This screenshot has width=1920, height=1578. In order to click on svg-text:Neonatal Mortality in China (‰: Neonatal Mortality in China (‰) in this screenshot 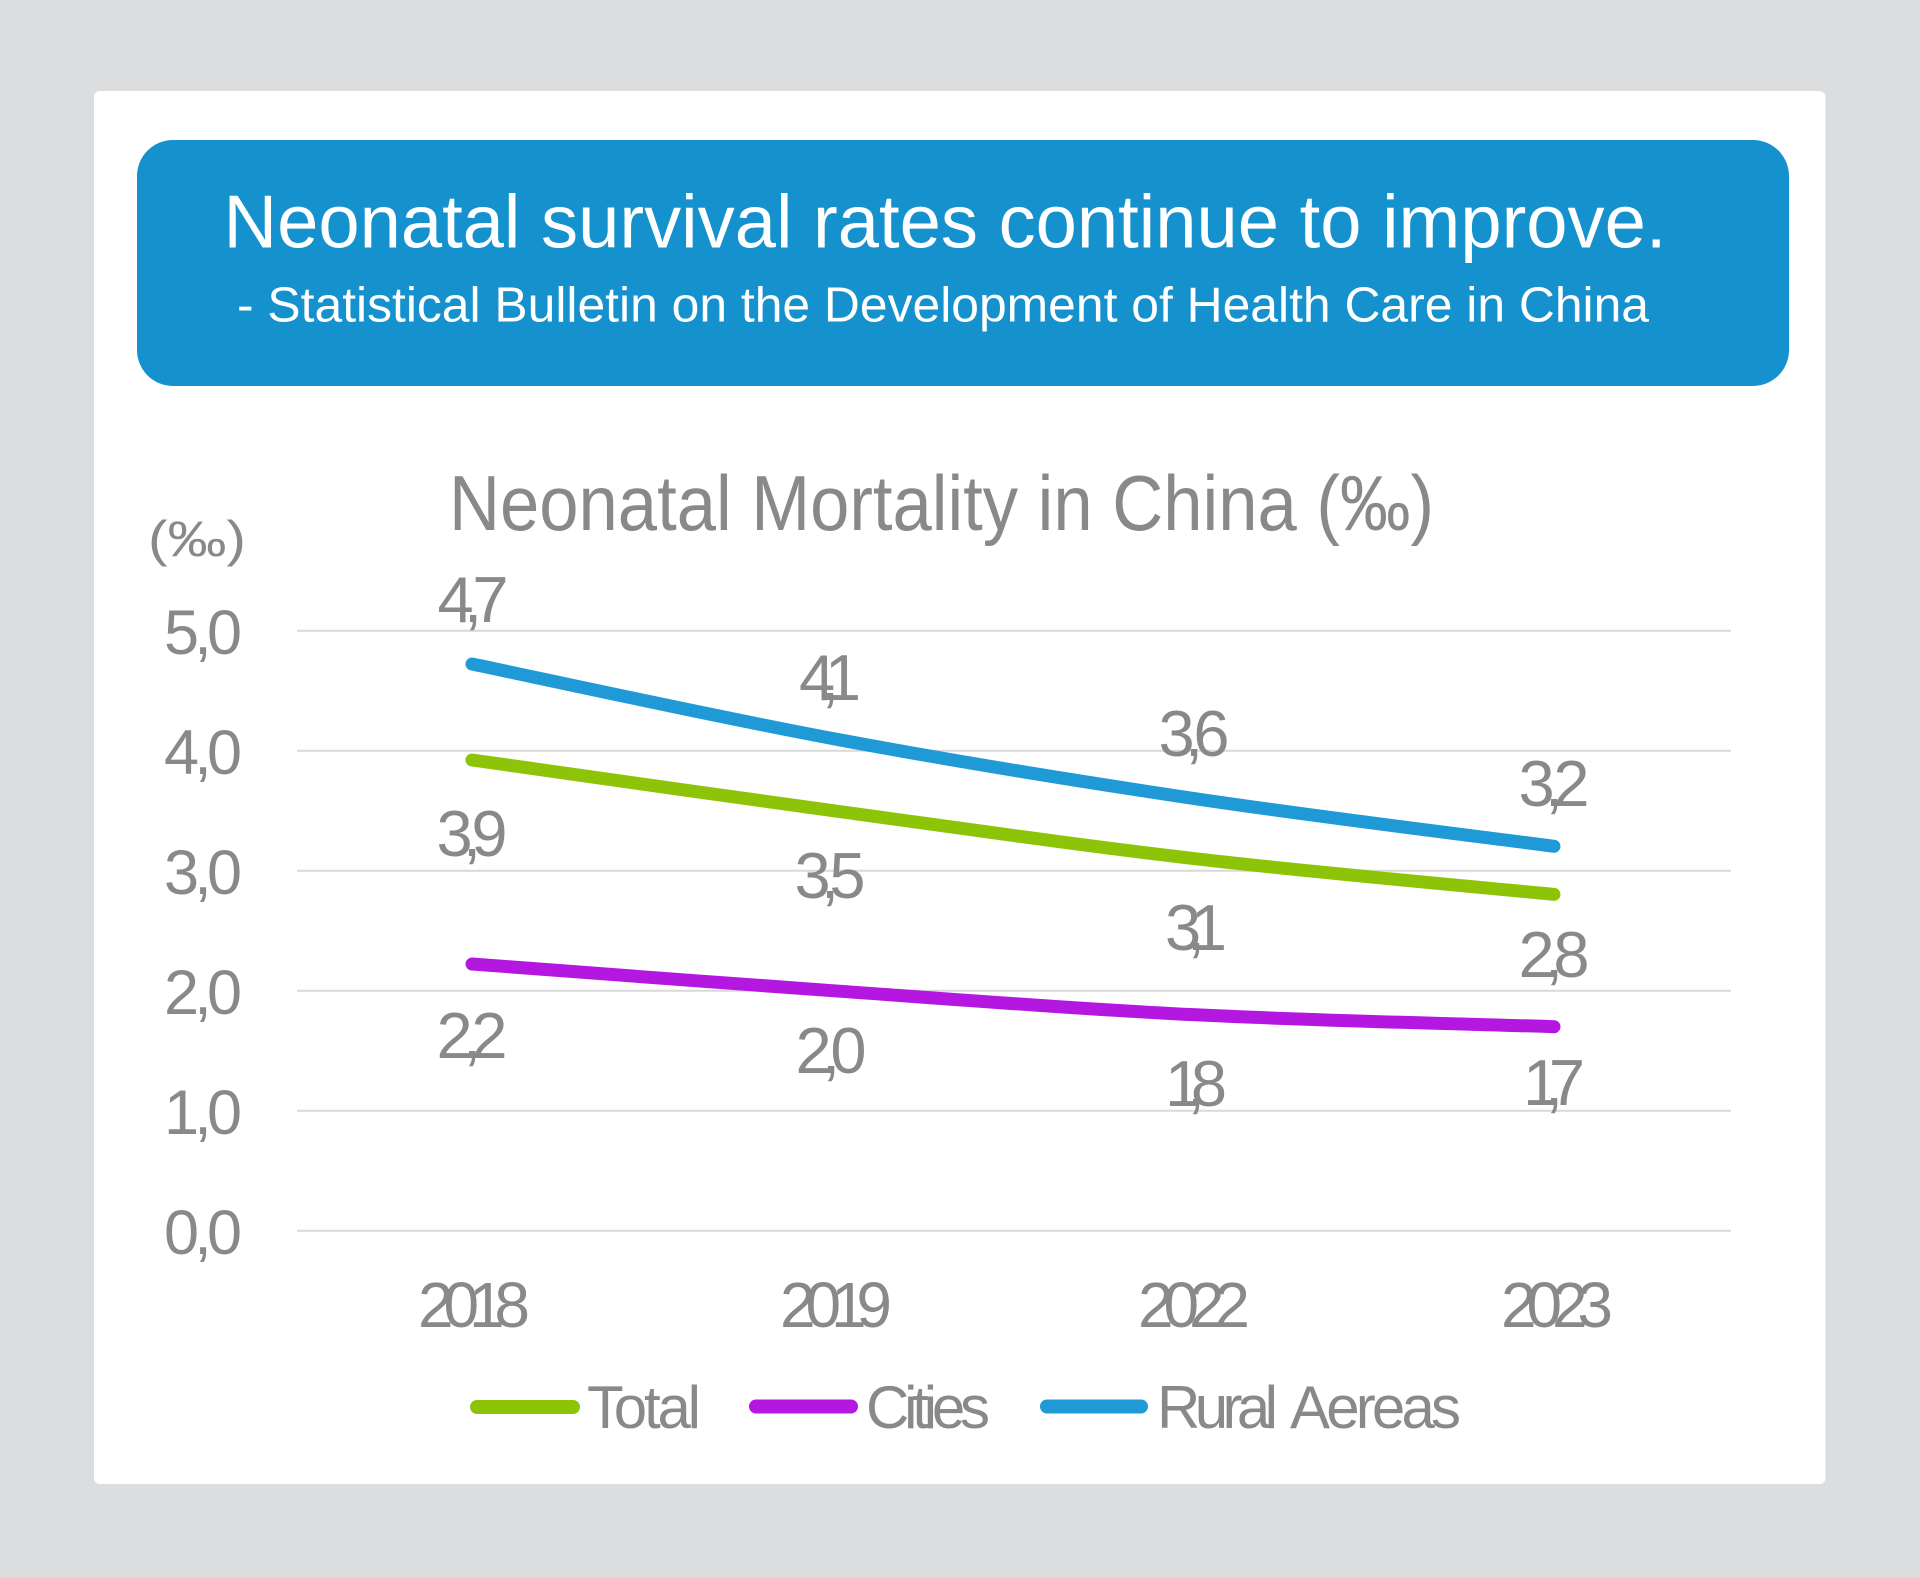, I will do `click(941, 503)`.